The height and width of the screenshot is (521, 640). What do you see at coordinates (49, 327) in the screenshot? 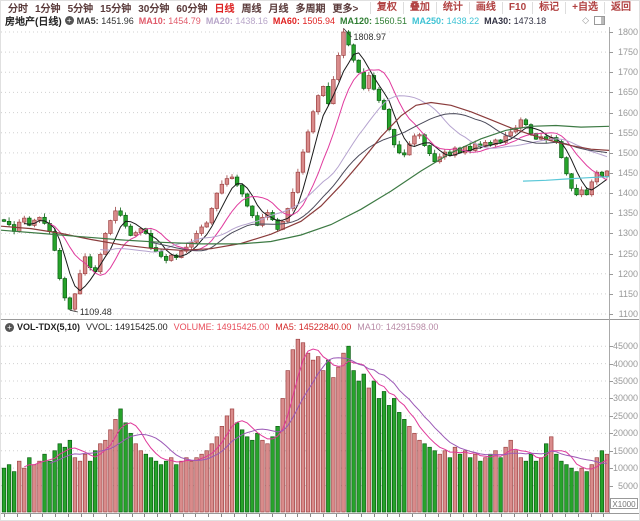
I see `volume-indicator-name: VOL-TDX(5,10)` at bounding box center [49, 327].